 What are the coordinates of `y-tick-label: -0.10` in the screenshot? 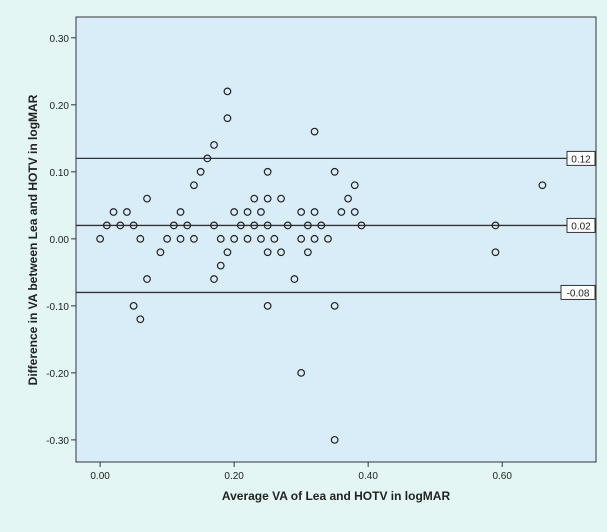 It's located at (57, 307).